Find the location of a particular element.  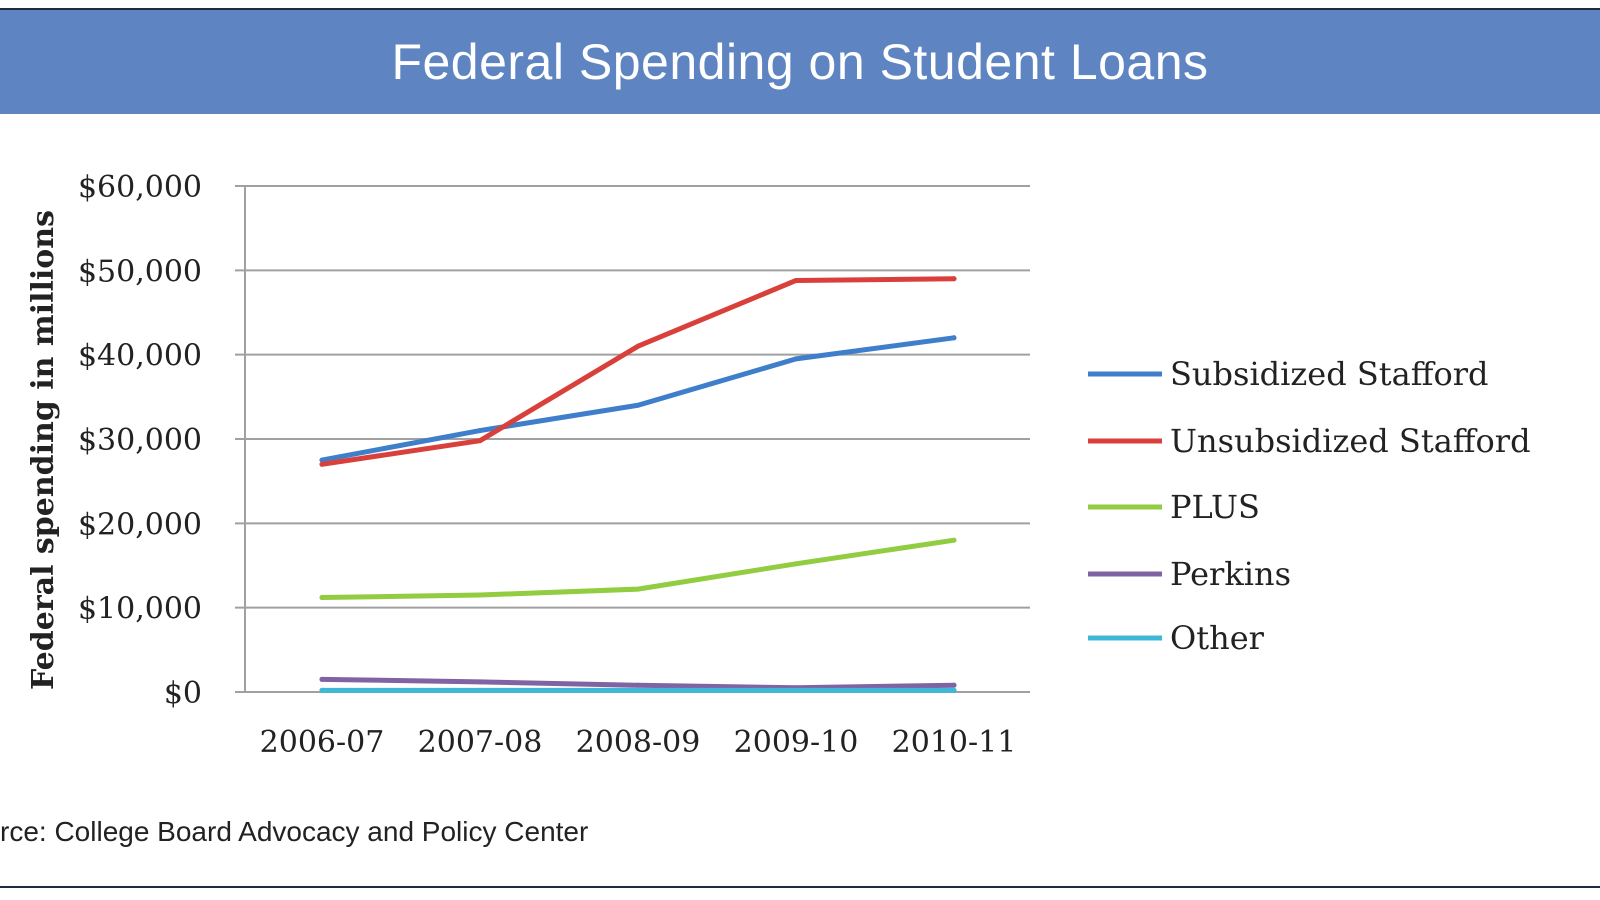

x-axis-ticks: 2006-07 2007-08 2008-09 2009-10 2010-11 is located at coordinates (638, 742).